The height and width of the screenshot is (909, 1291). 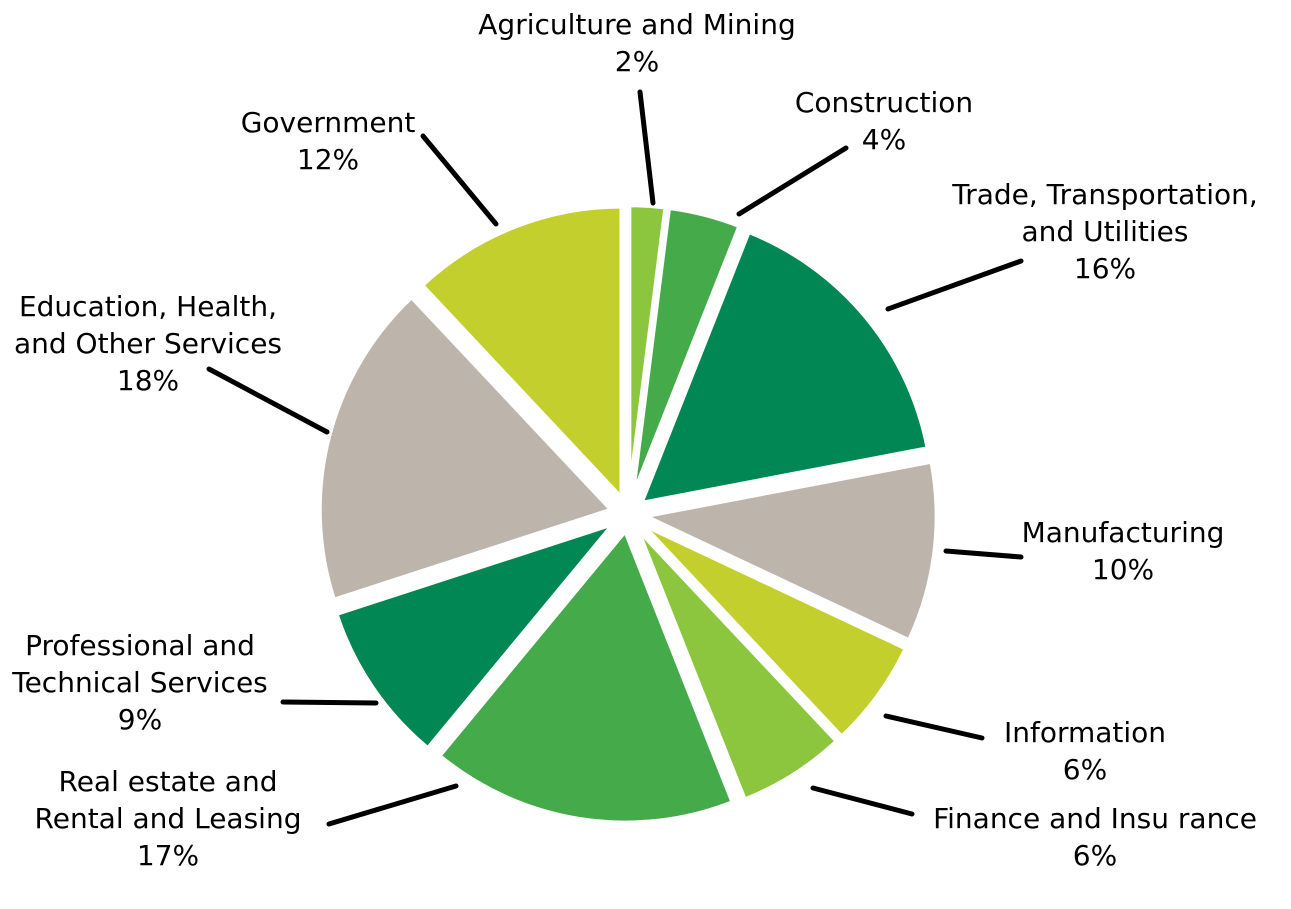 What do you see at coordinates (168, 855) in the screenshot?
I see `slice-percent-text: 17%` at bounding box center [168, 855].